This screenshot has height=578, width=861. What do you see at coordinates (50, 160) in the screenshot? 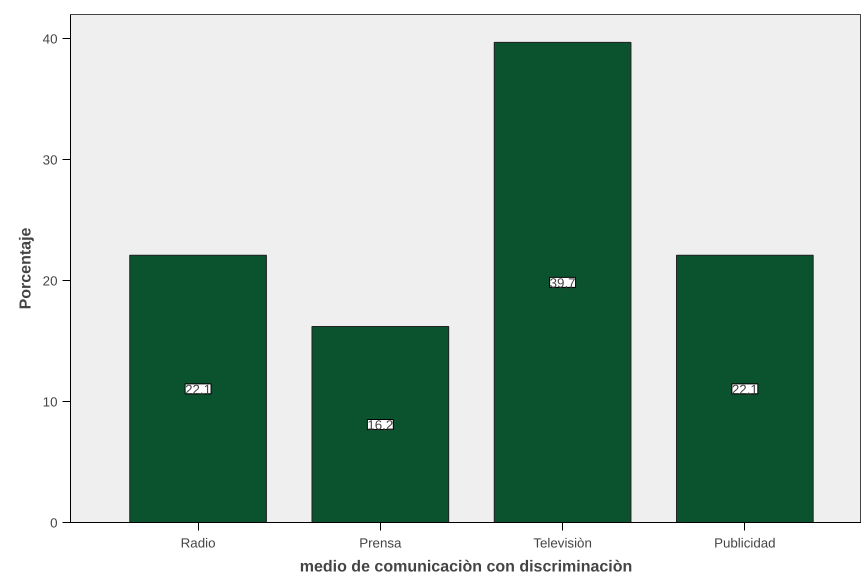
I see `y-tick-label: 30` at bounding box center [50, 160].